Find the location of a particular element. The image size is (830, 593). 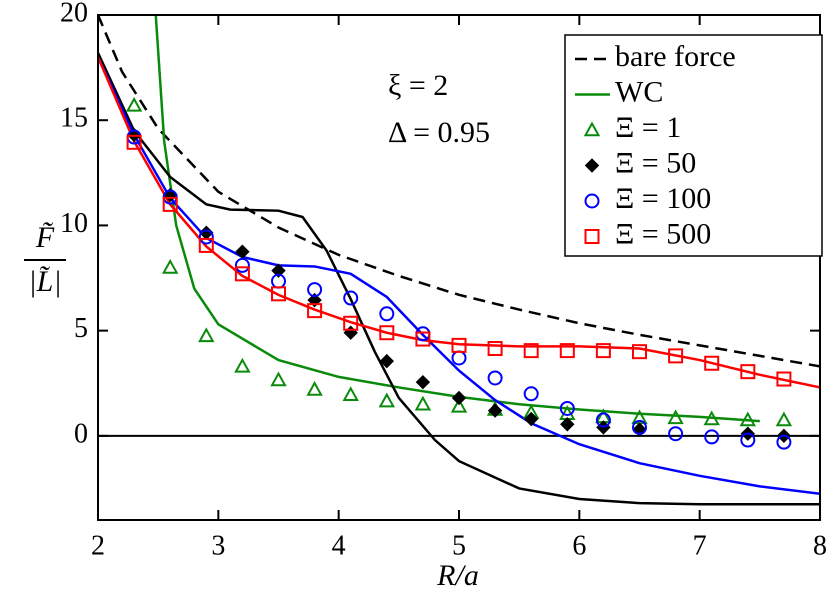

y-tick-label: 5 is located at coordinates (81, 328).